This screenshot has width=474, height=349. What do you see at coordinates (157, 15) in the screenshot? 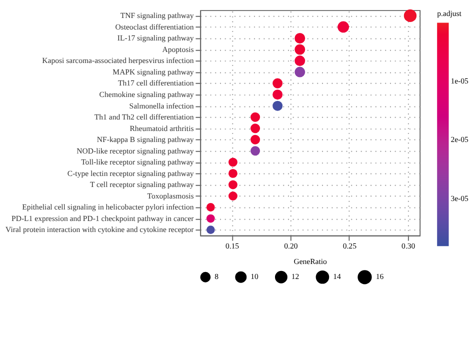
I see `y-tick-label: TNF signaling pathway` at bounding box center [157, 15].